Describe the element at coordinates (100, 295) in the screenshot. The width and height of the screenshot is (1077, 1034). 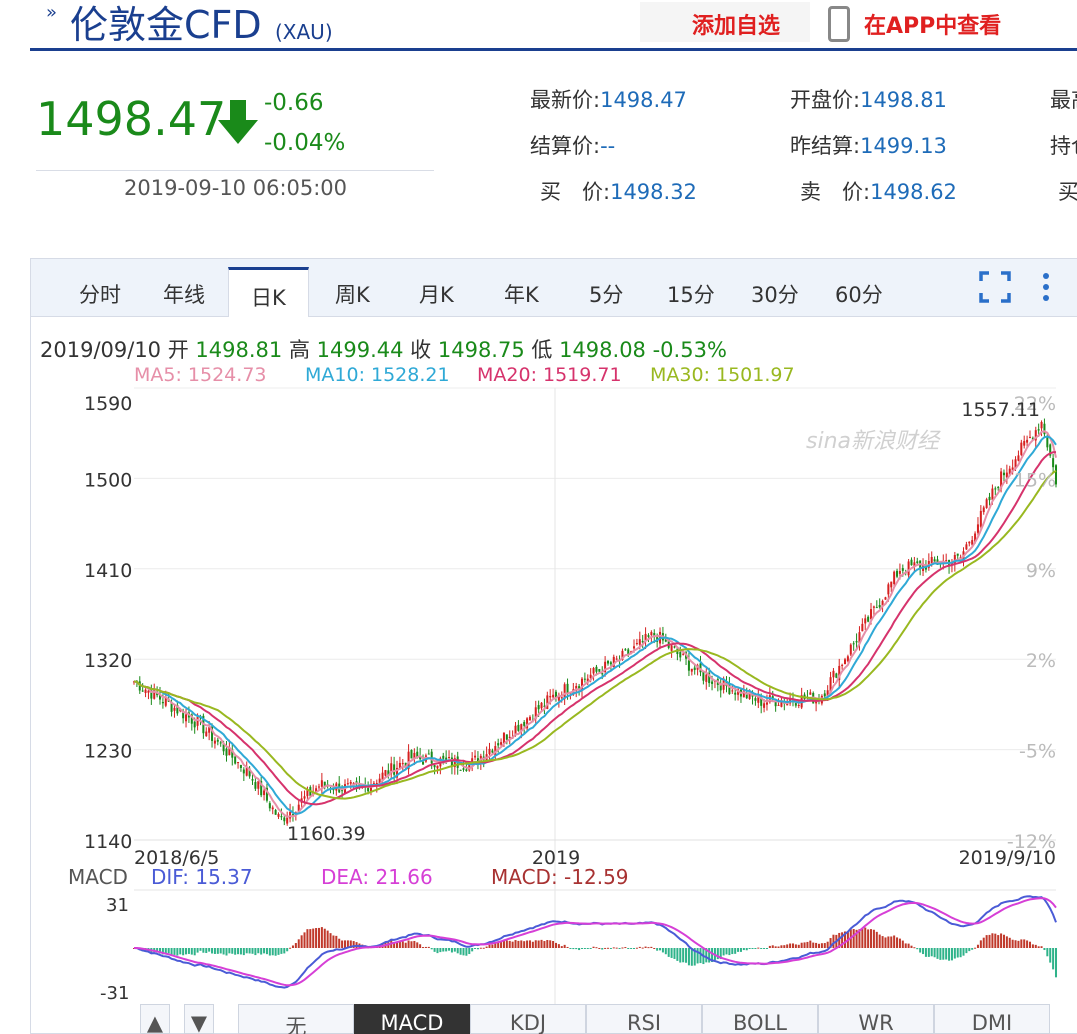
I see `tab-intraday: 分时` at that location.